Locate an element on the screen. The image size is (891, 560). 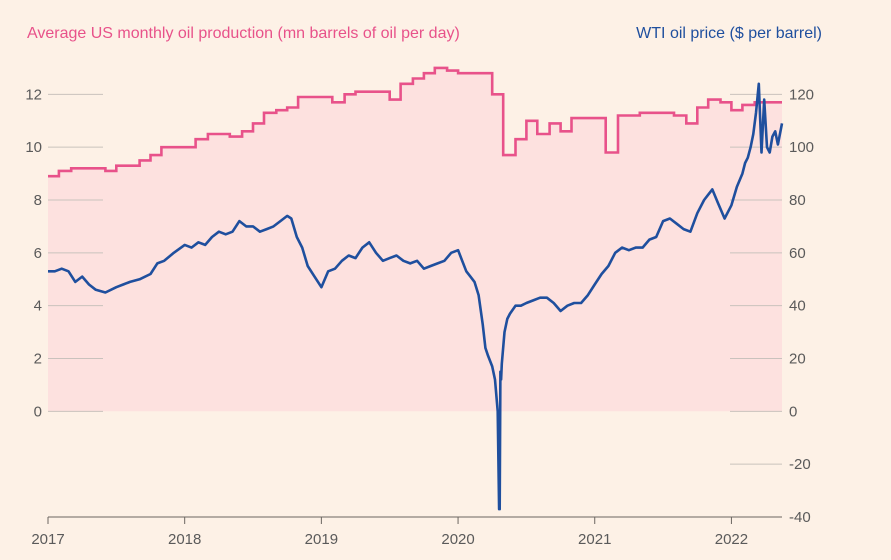
right-tick-label: 20 is located at coordinates (797, 359).